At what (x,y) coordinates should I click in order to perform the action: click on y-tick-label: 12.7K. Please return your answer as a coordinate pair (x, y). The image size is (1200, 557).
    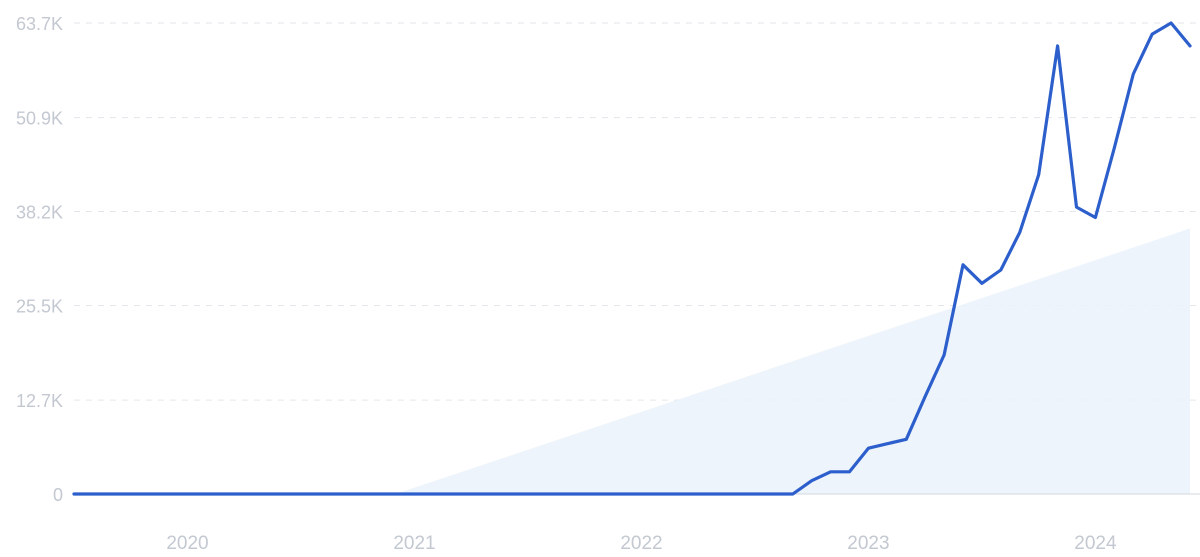
    Looking at the image, I should click on (39, 401).